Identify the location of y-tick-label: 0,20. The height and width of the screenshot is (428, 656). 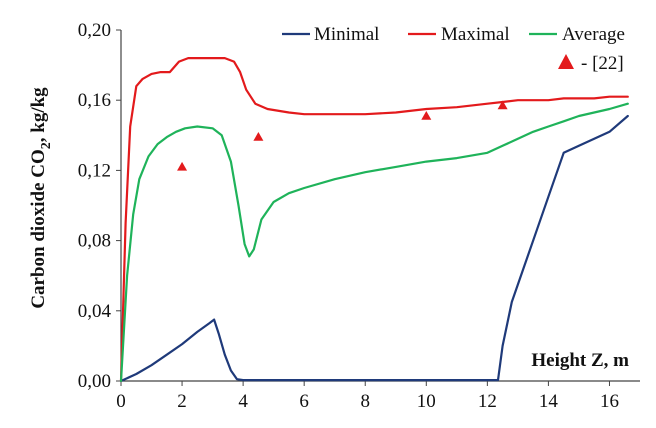
(94, 30).